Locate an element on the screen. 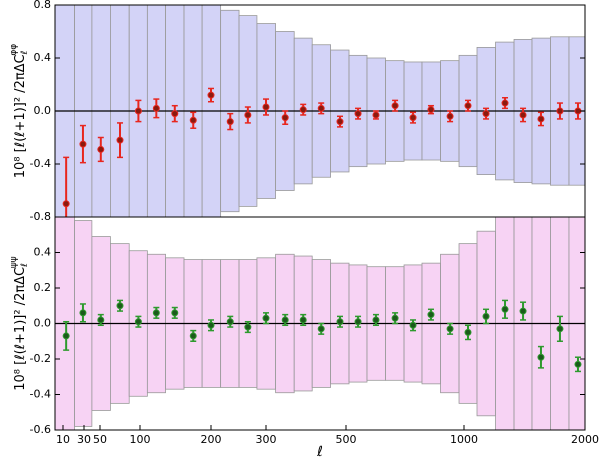 The width and height of the screenshot is (600, 458). x-axis-label: ℓ is located at coordinates (319, 451).